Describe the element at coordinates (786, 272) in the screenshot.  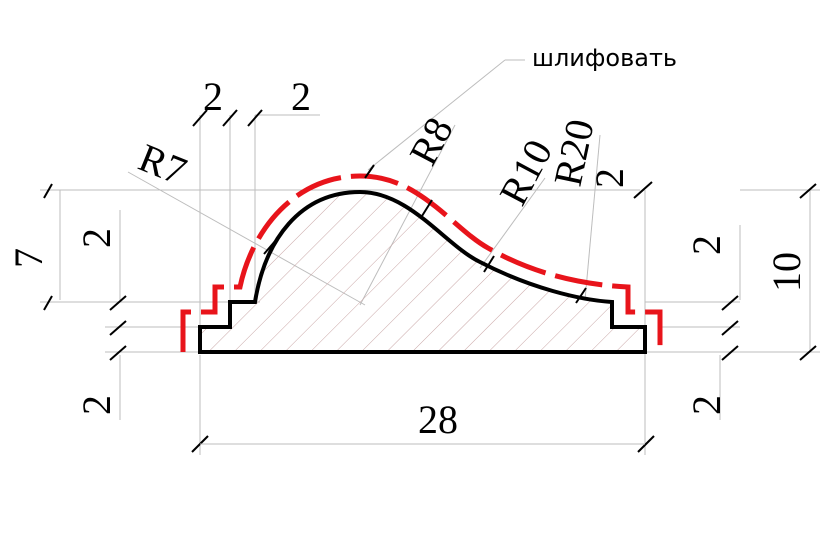
I see `dim-right-height-total: 10` at that location.